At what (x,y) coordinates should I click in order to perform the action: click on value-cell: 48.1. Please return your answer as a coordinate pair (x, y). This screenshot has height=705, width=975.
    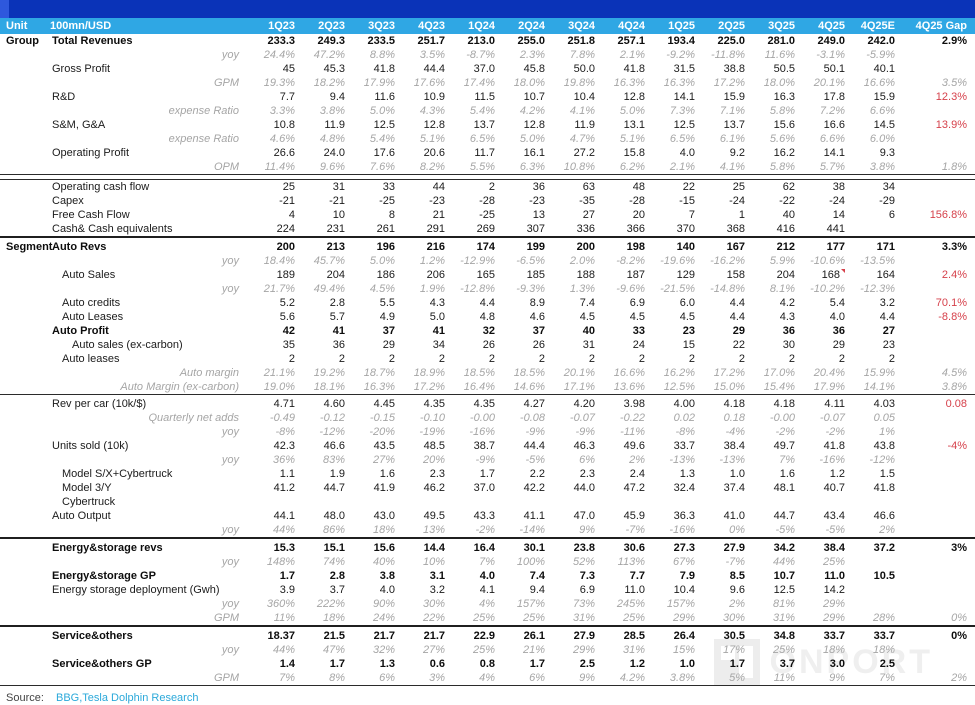
    Looking at the image, I should click on (784, 487).